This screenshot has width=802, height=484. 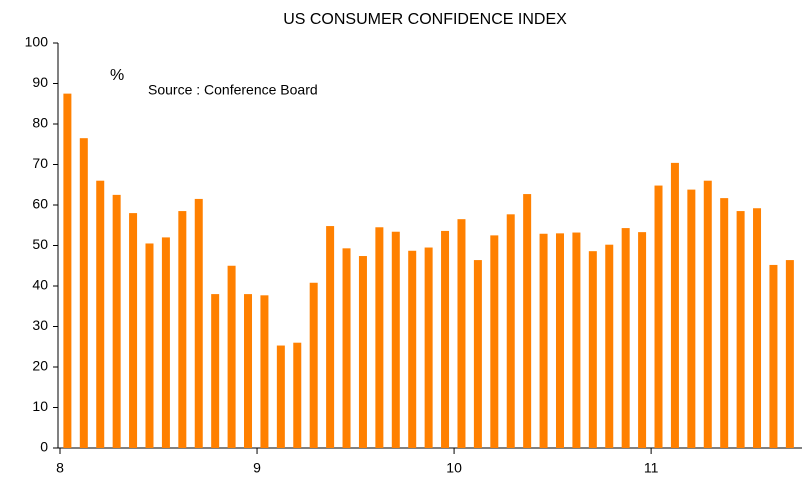 I want to click on y-tick-label: 60, so click(x=40, y=204).